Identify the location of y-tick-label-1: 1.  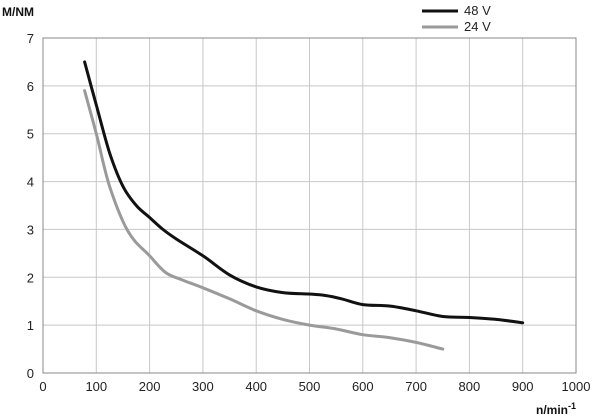
(30, 325).